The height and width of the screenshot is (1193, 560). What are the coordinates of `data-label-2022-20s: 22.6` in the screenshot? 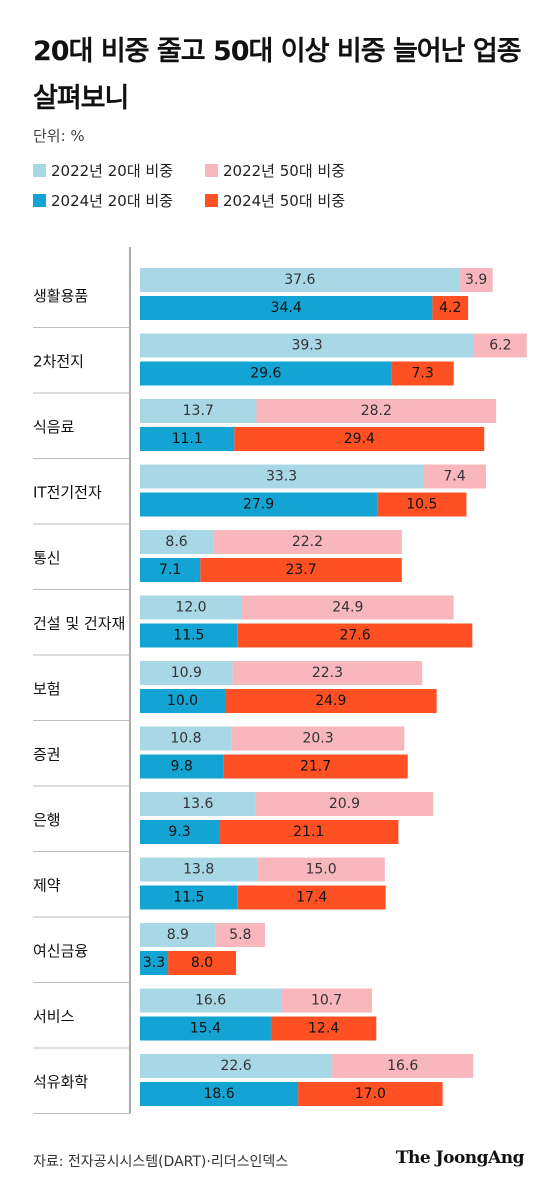 It's located at (235, 1066).